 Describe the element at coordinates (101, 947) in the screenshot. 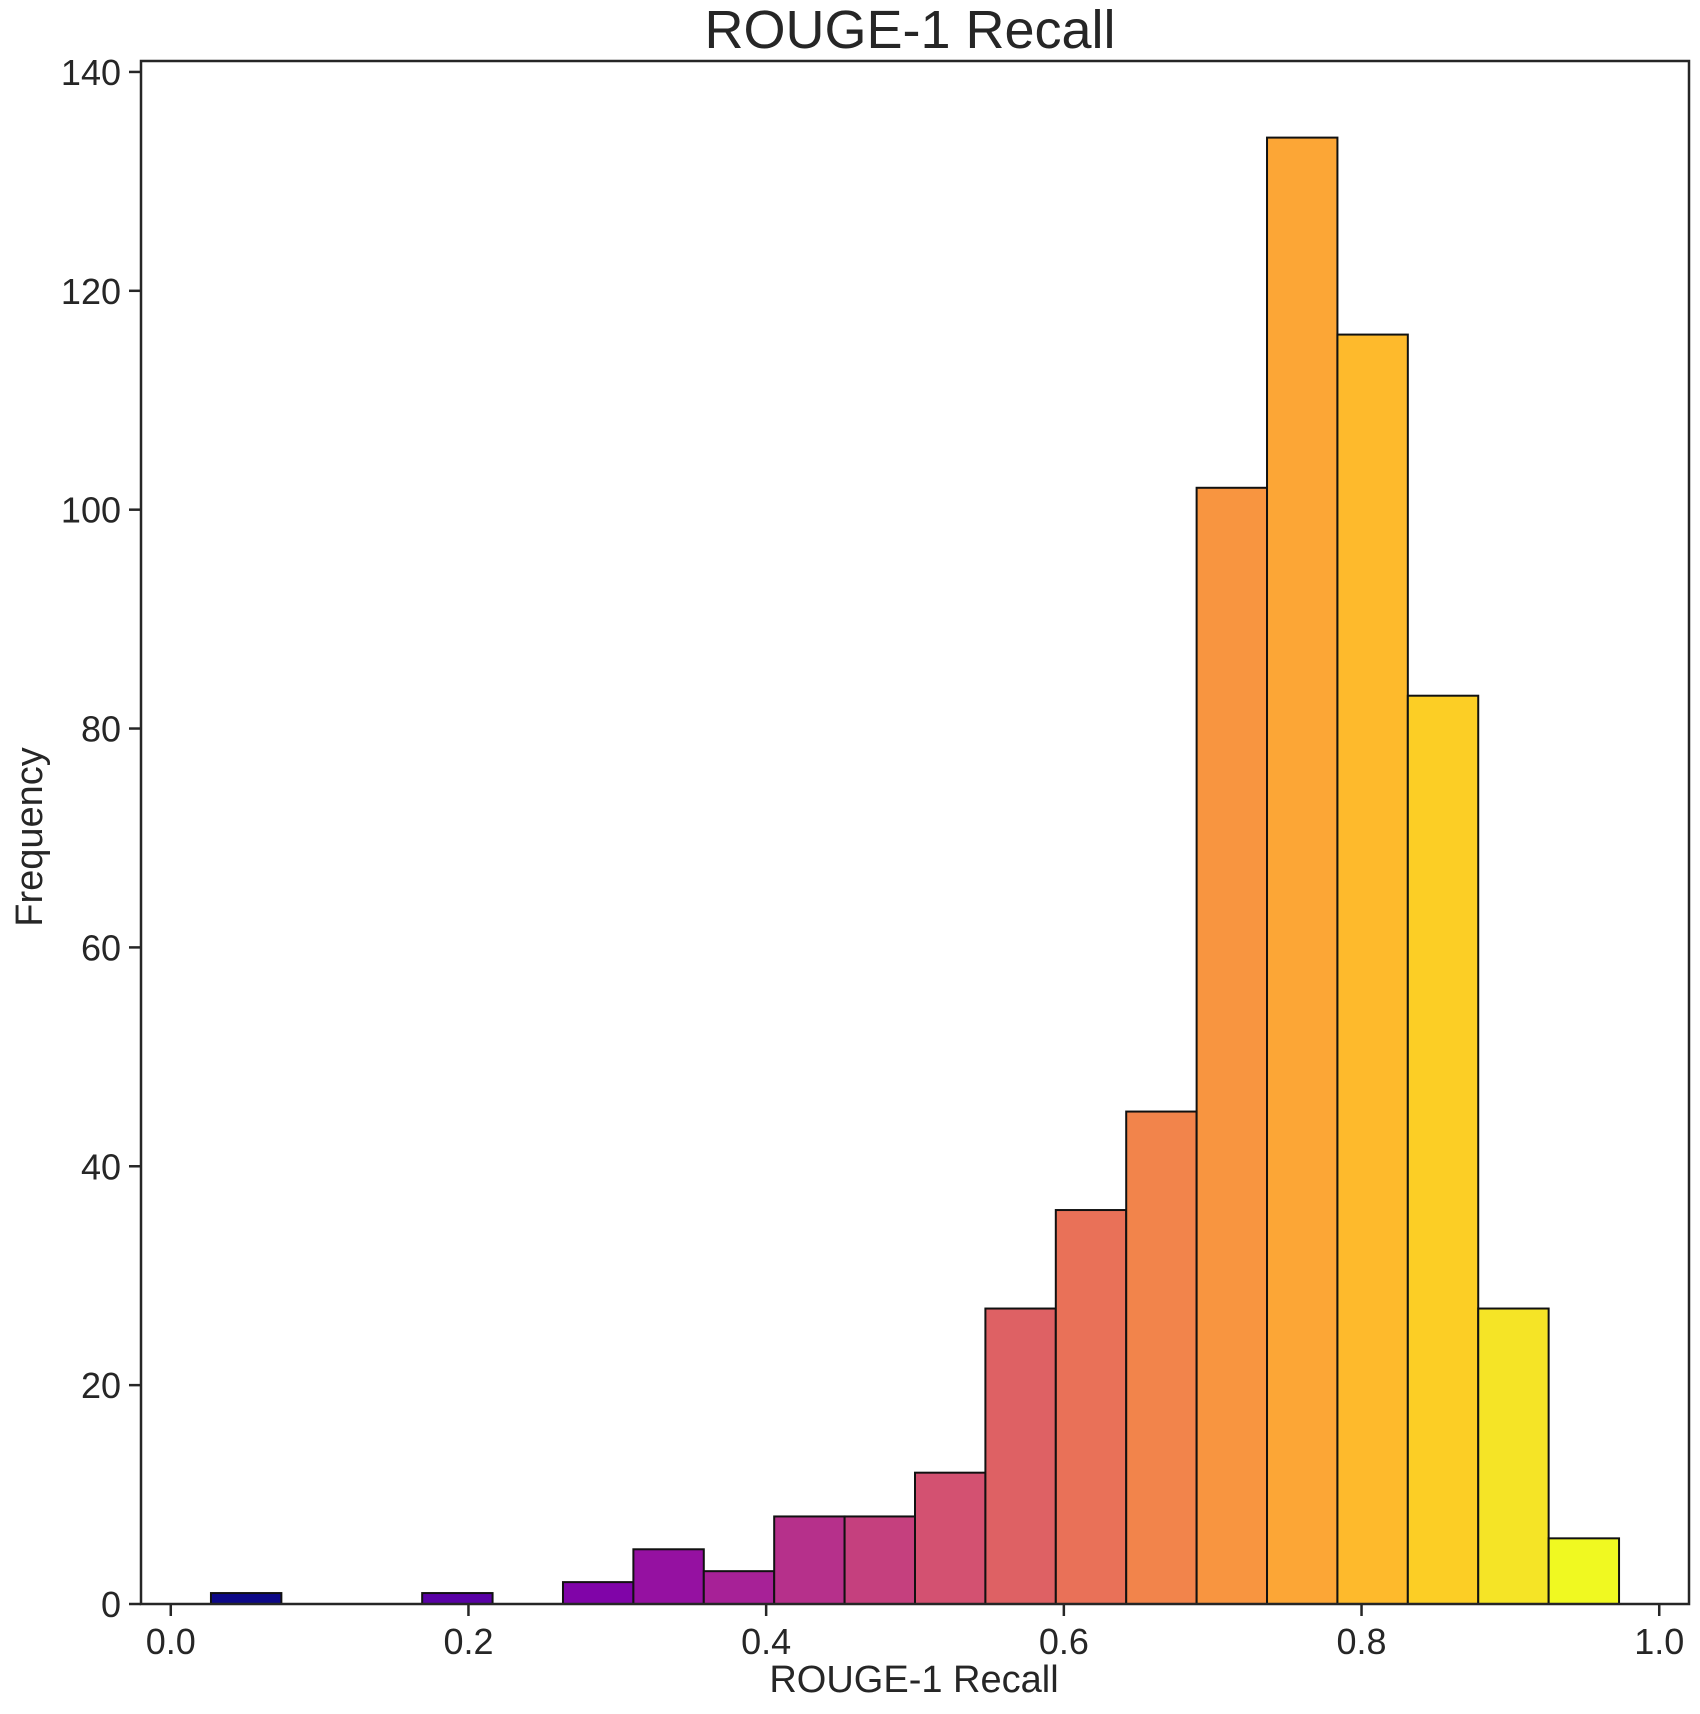

I see `y-tick-label: 60` at that location.